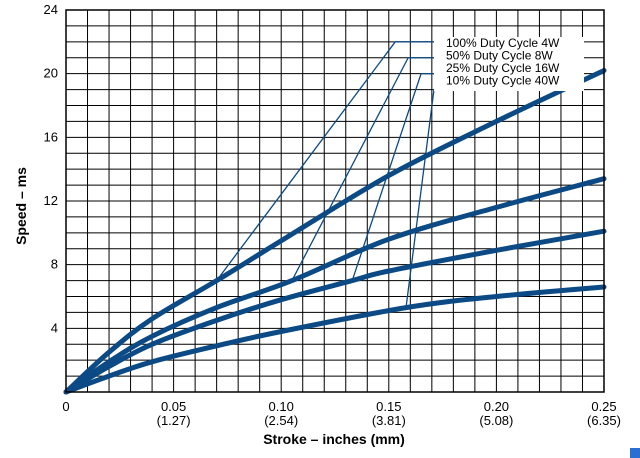 The width and height of the screenshot is (640, 458). I want to click on y-tick-label-1: 8, so click(54, 264).